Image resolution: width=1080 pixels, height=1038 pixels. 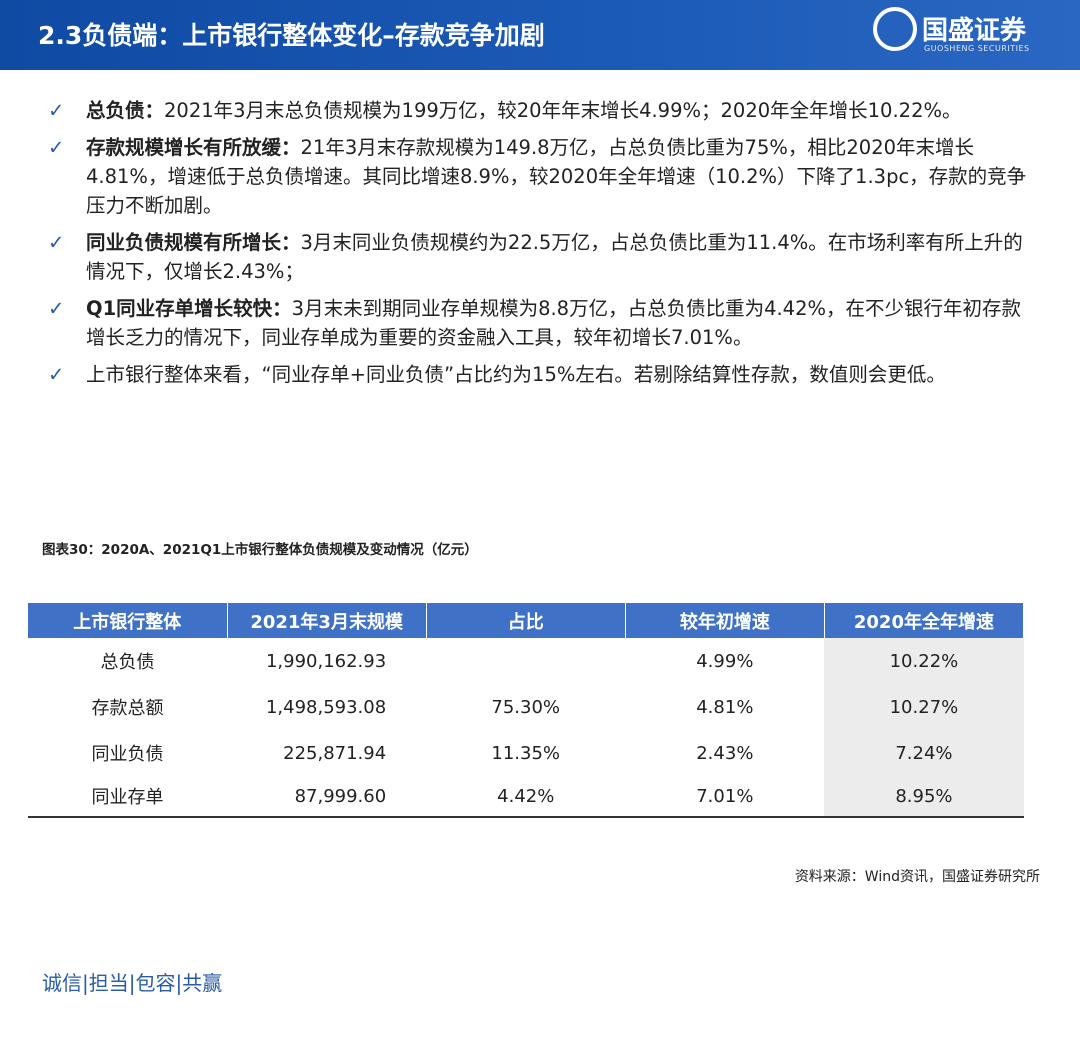 What do you see at coordinates (128, 797) in the screenshot?
I see `table-cell: 同业存单` at bounding box center [128, 797].